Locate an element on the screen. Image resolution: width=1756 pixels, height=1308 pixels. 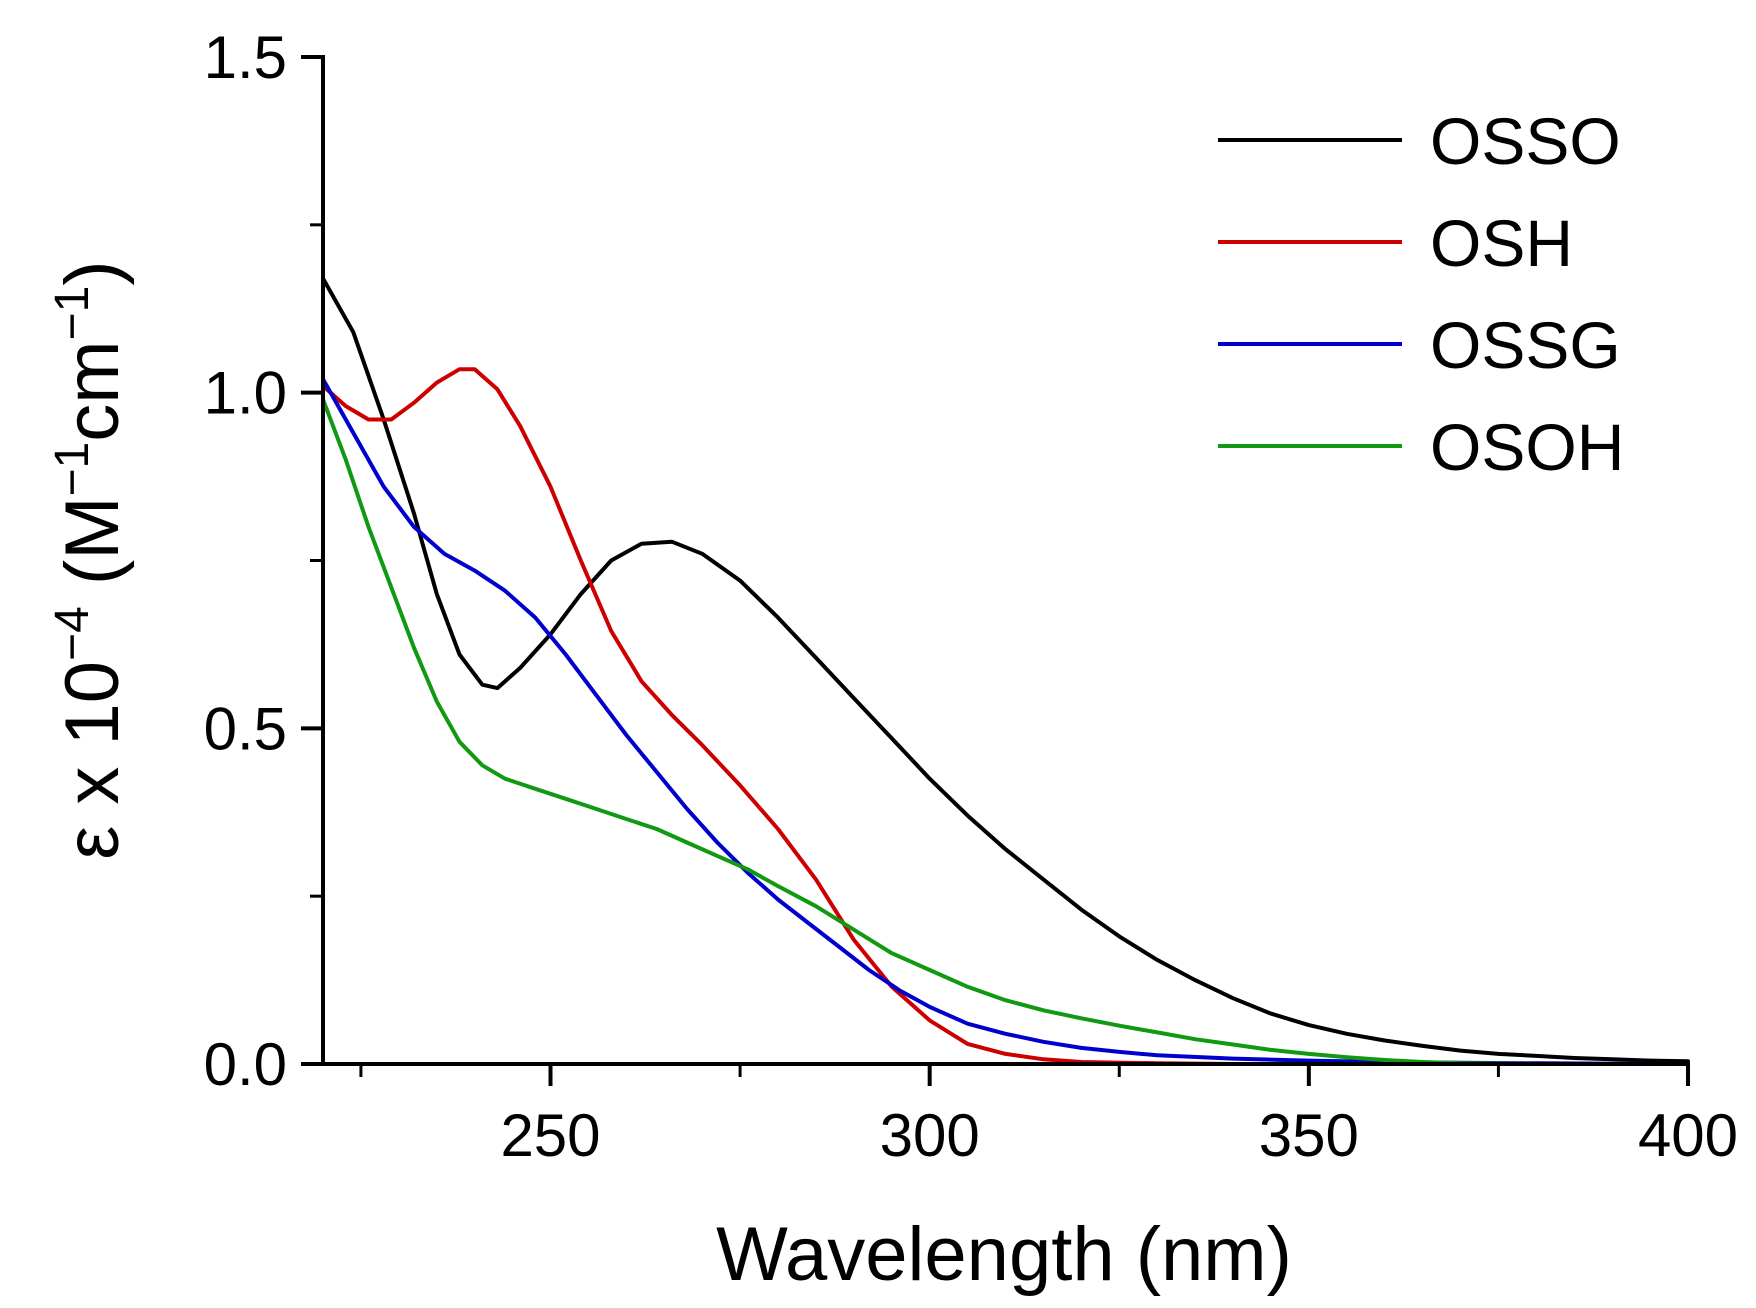
y-title-prefix: ε x 10 is located at coordinates (92, 760).